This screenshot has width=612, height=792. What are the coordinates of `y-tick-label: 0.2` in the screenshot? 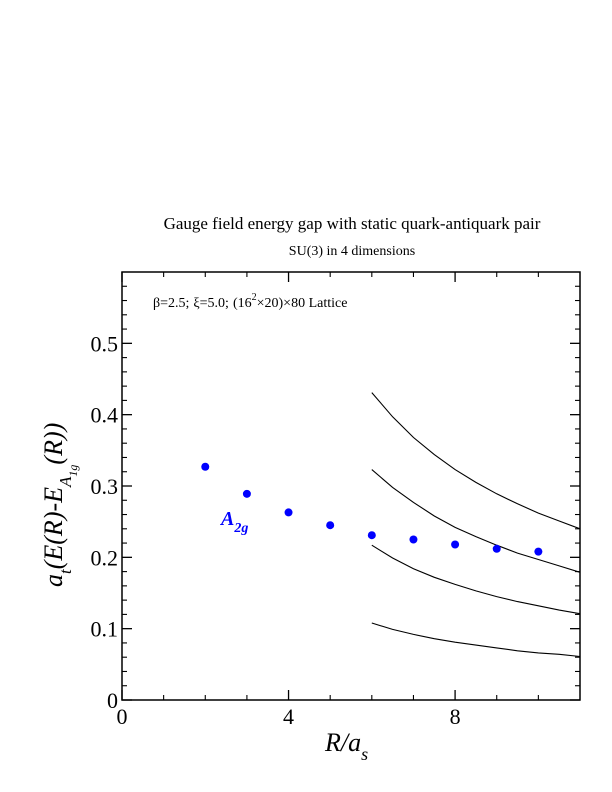 It's located at (105, 557).